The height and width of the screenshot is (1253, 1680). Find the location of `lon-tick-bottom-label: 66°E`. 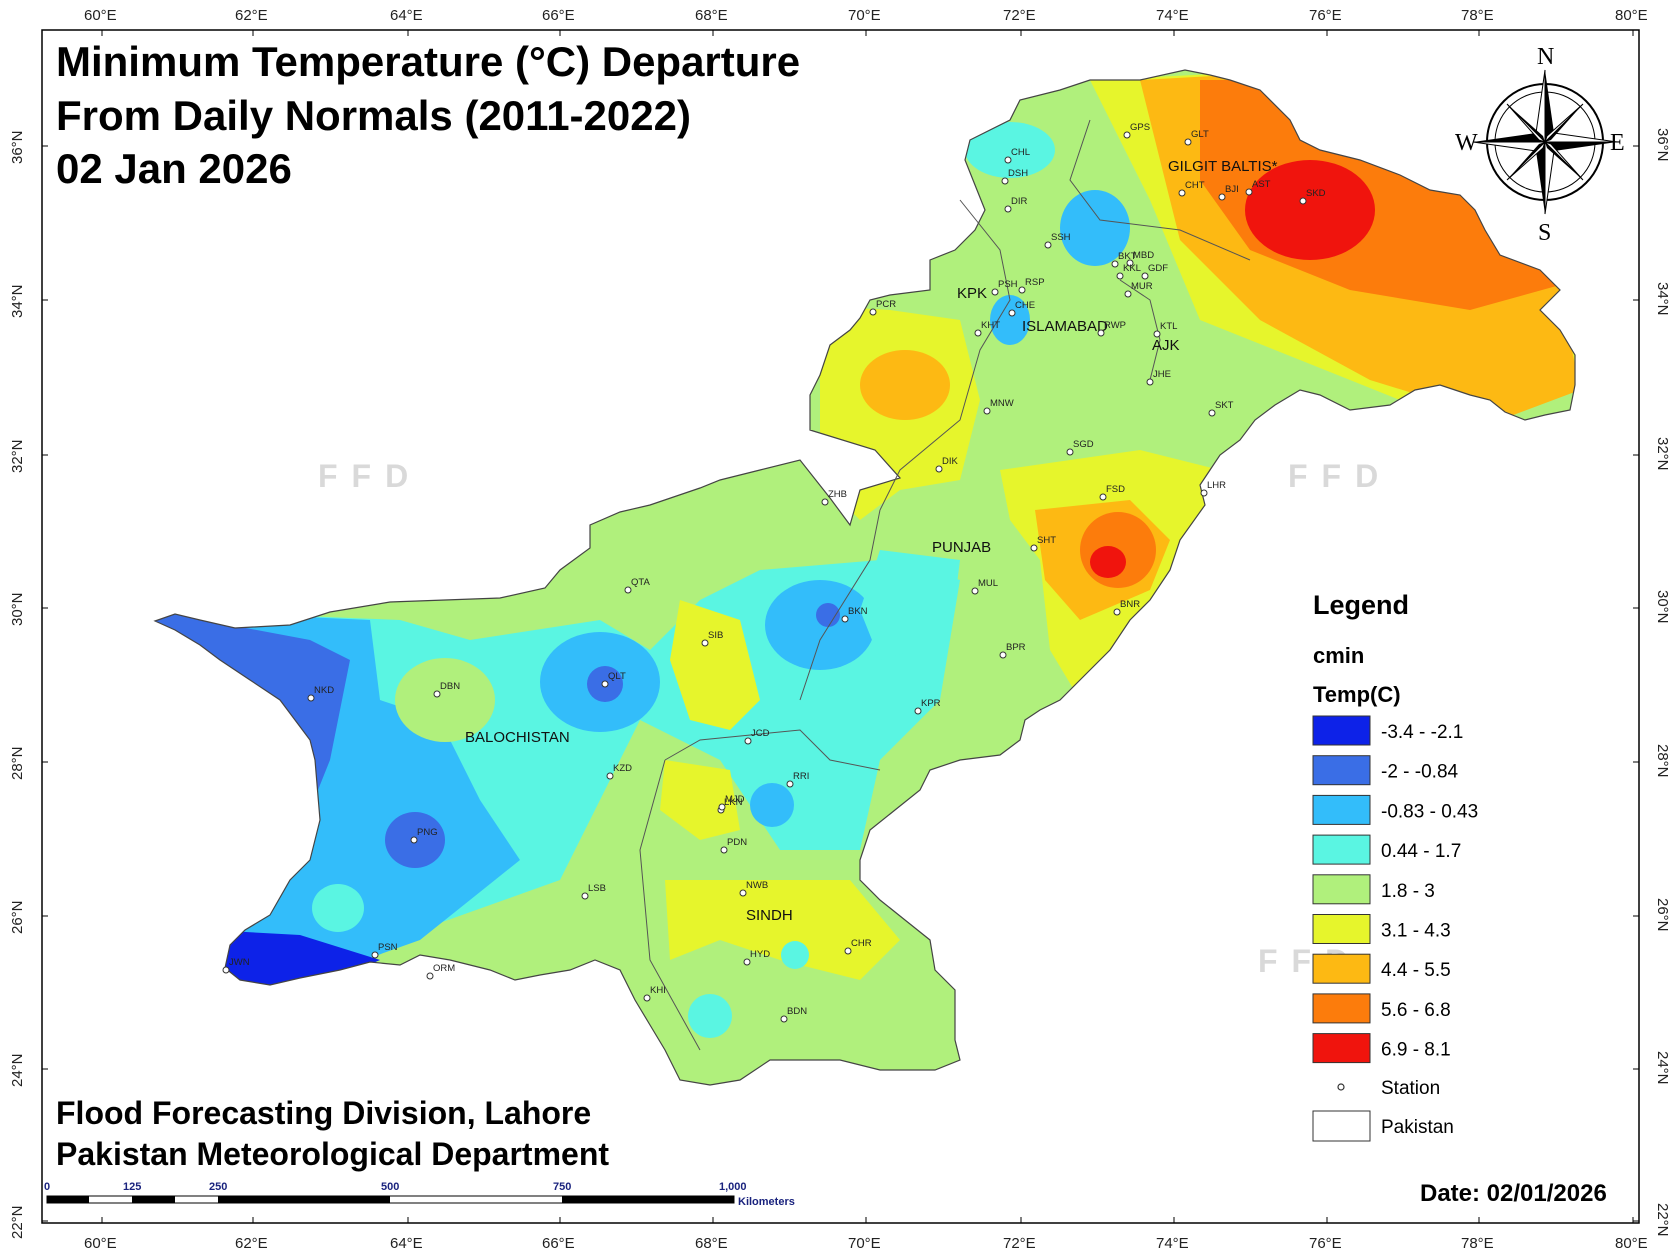

lon-tick-bottom-label: 66°E is located at coordinates (558, 1243).